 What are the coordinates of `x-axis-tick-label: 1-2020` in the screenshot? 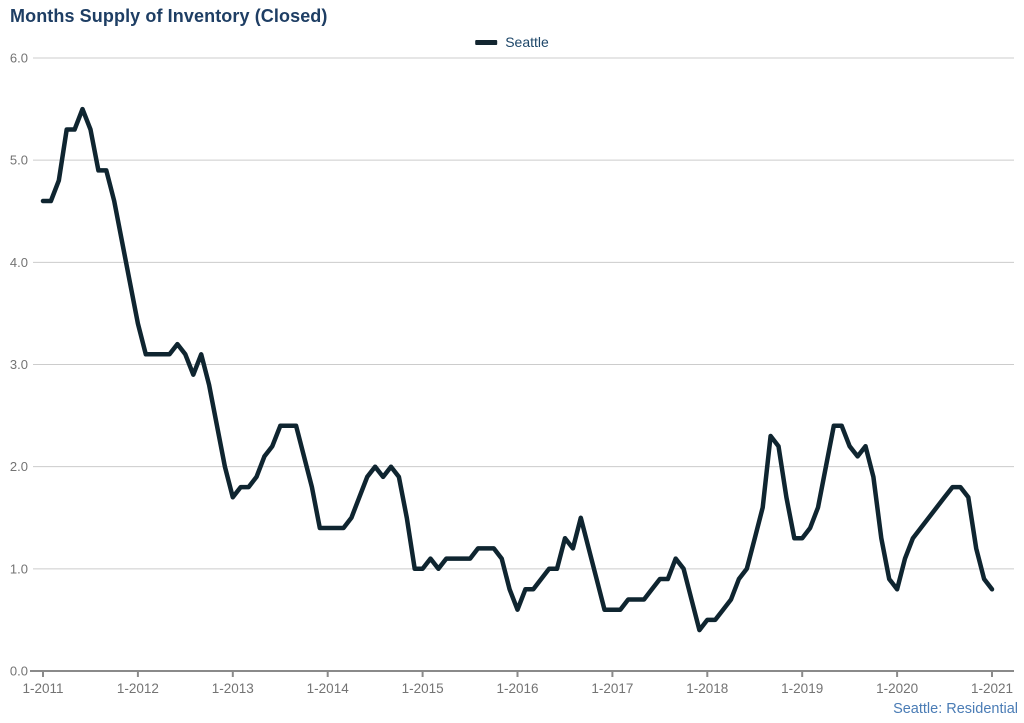 It's located at (897, 688).